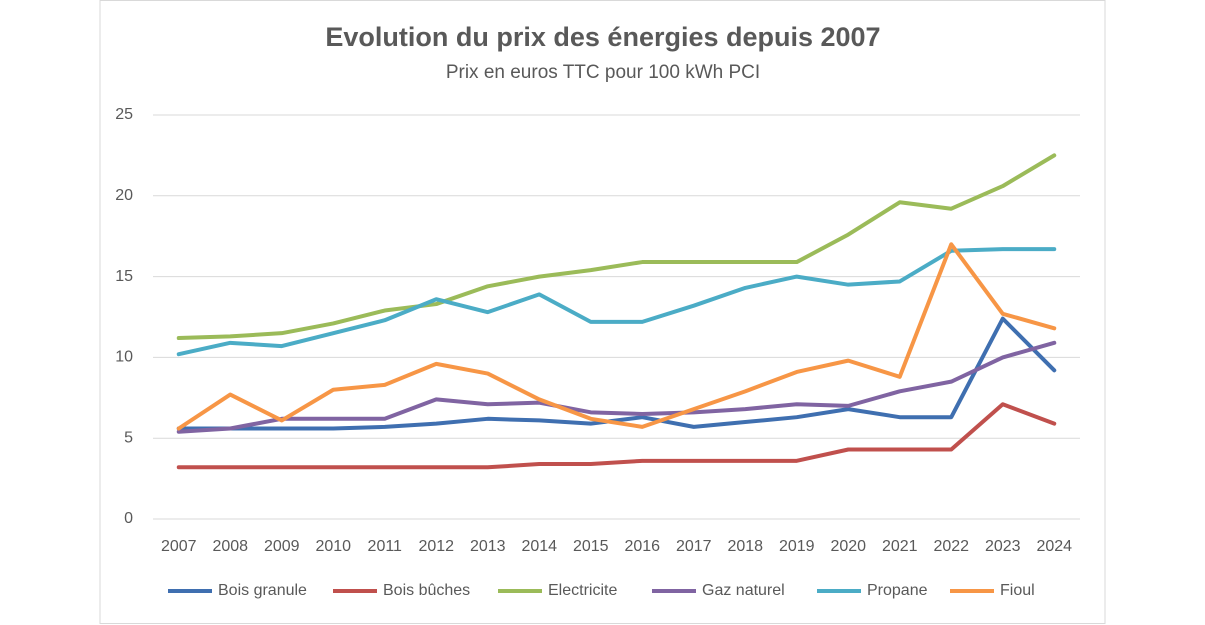 This screenshot has width=1205, height=625. What do you see at coordinates (124, 195) in the screenshot?
I see `y-tick-label: 20` at bounding box center [124, 195].